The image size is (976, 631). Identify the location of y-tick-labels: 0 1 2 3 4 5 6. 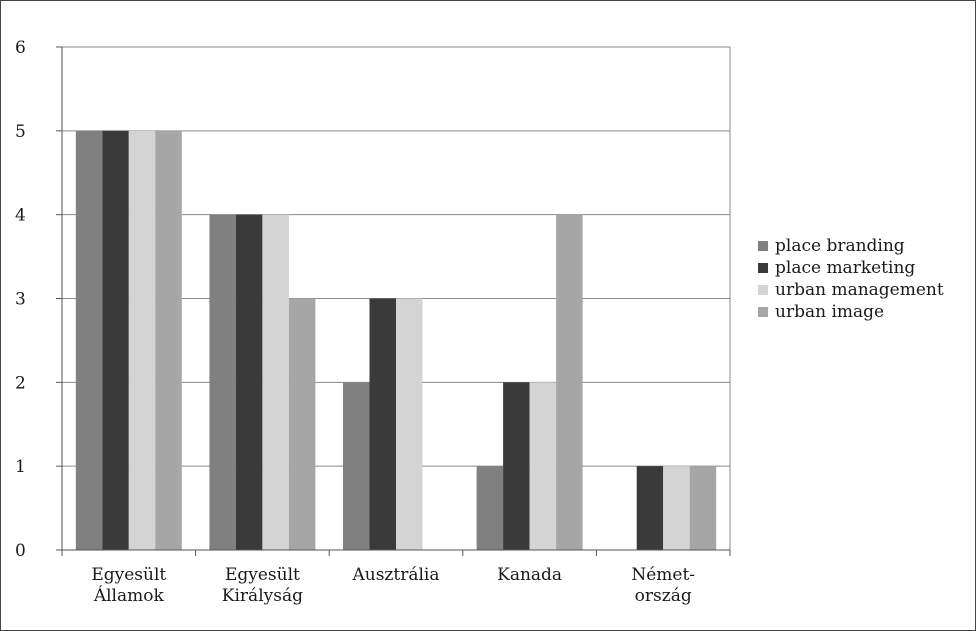
(20, 299).